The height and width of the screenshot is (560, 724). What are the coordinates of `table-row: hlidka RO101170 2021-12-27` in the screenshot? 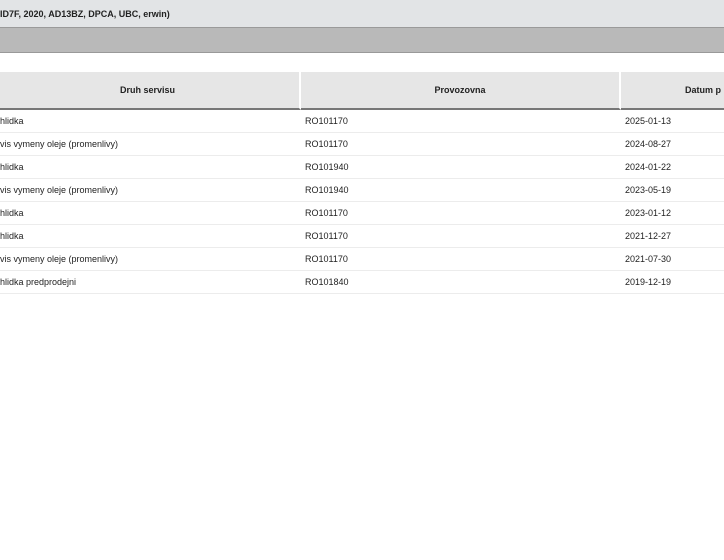 It's located at (362, 236).